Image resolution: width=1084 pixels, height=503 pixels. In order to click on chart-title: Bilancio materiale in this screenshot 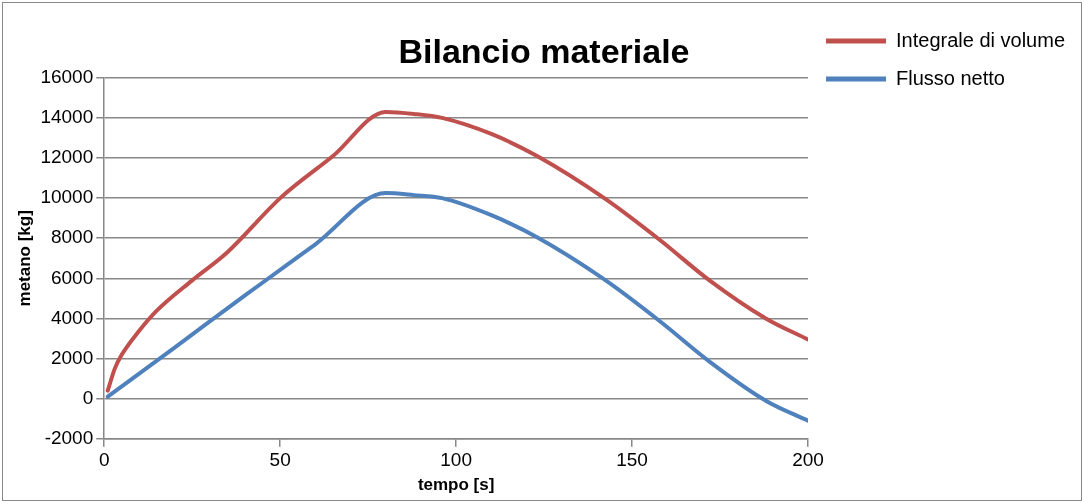, I will do `click(544, 50)`.